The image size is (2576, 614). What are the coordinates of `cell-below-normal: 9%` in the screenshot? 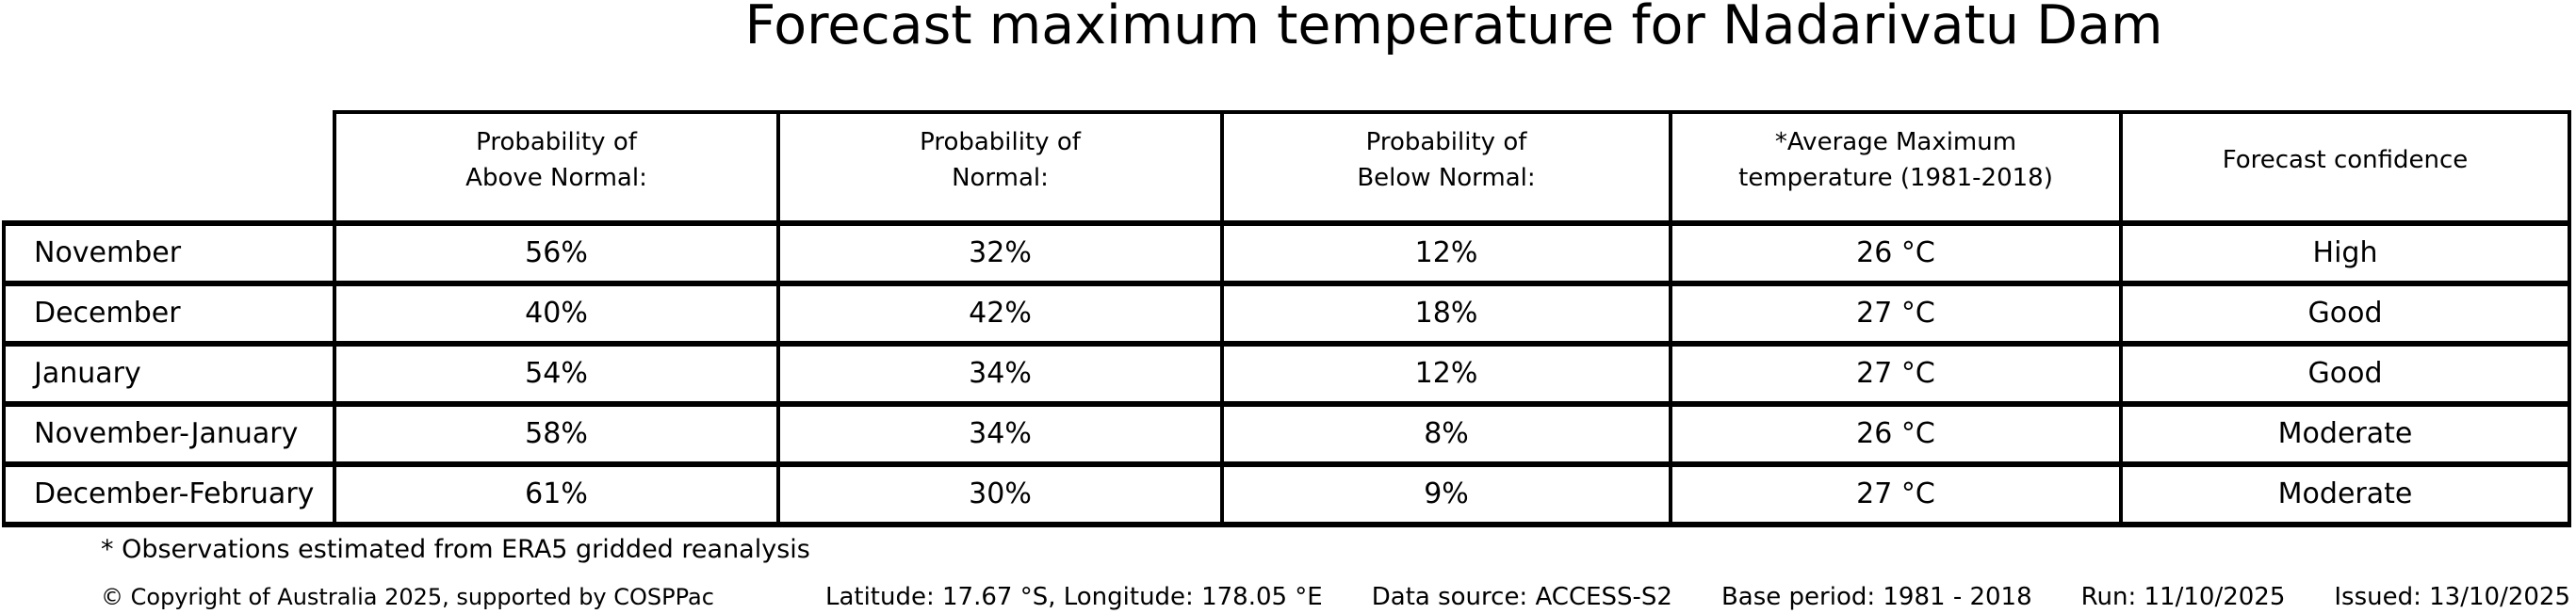 It's located at (1448, 497).